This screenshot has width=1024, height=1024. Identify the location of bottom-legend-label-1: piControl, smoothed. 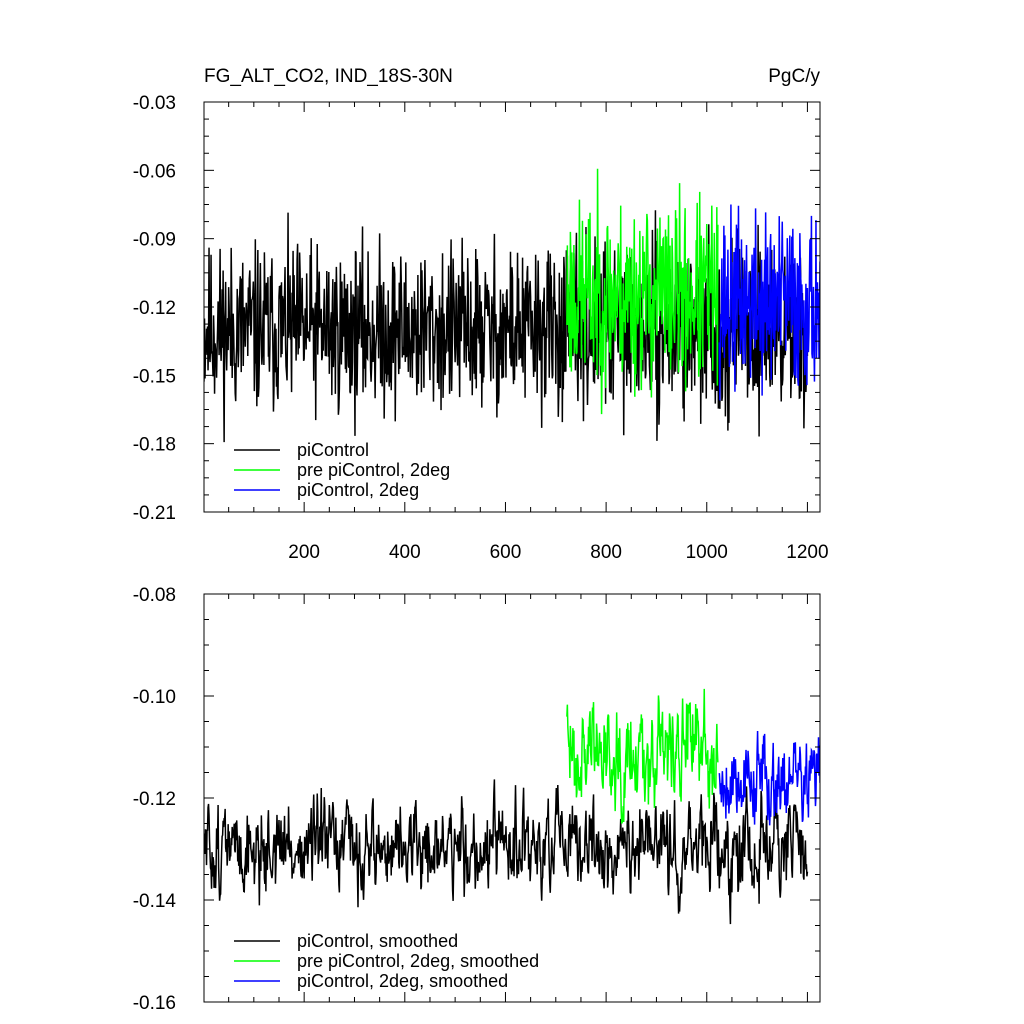
(377, 941).